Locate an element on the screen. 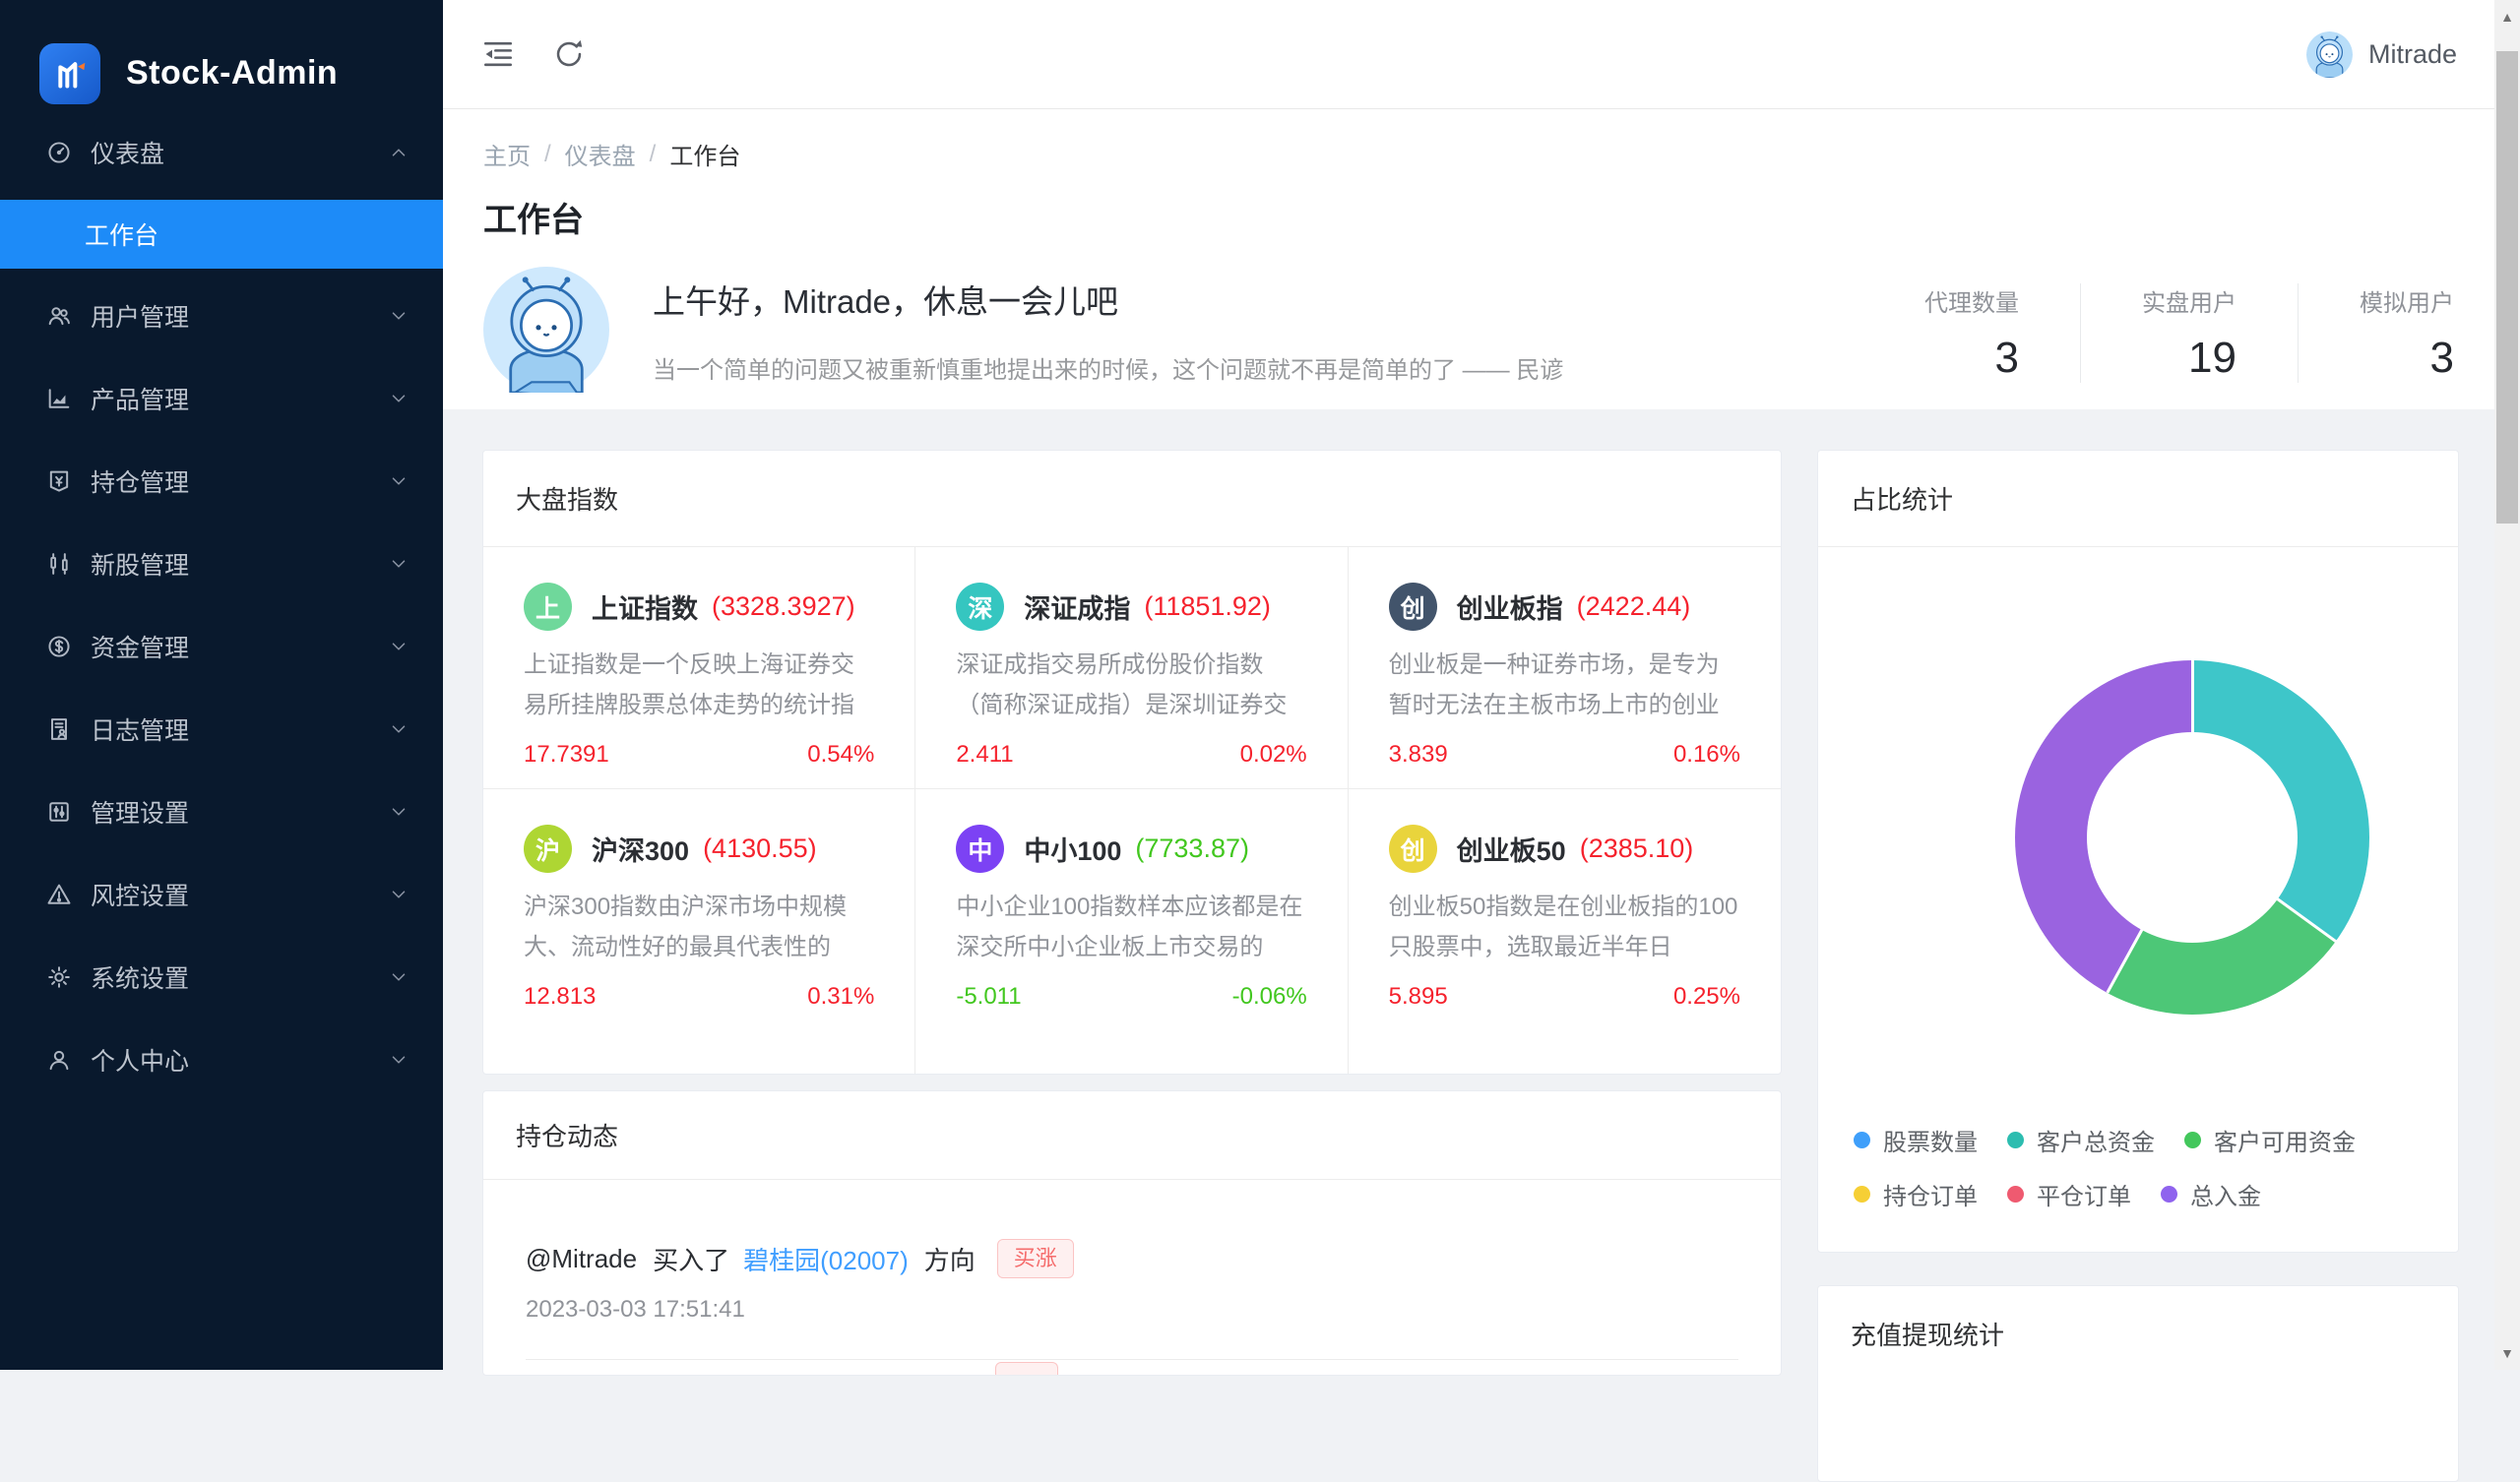 The width and height of the screenshot is (2520, 1482). collapse-sidebar-button is located at coordinates (498, 54).